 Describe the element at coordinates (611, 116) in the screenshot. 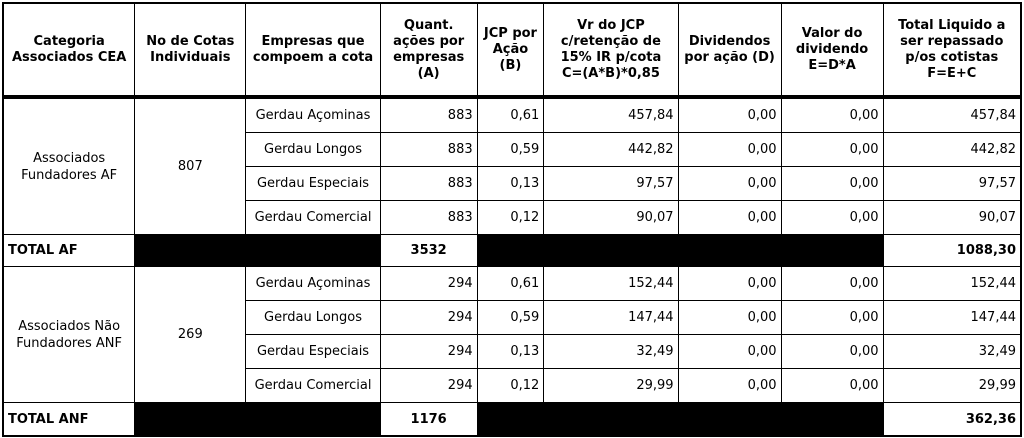

I see `vr-jcp-cell: 457,84` at that location.